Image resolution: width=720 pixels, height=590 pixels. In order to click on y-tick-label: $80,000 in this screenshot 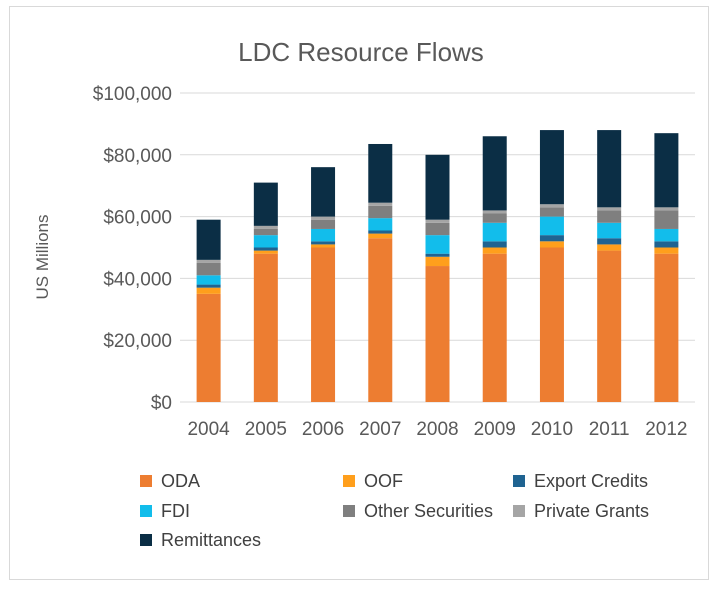, I will do `click(137, 156)`.